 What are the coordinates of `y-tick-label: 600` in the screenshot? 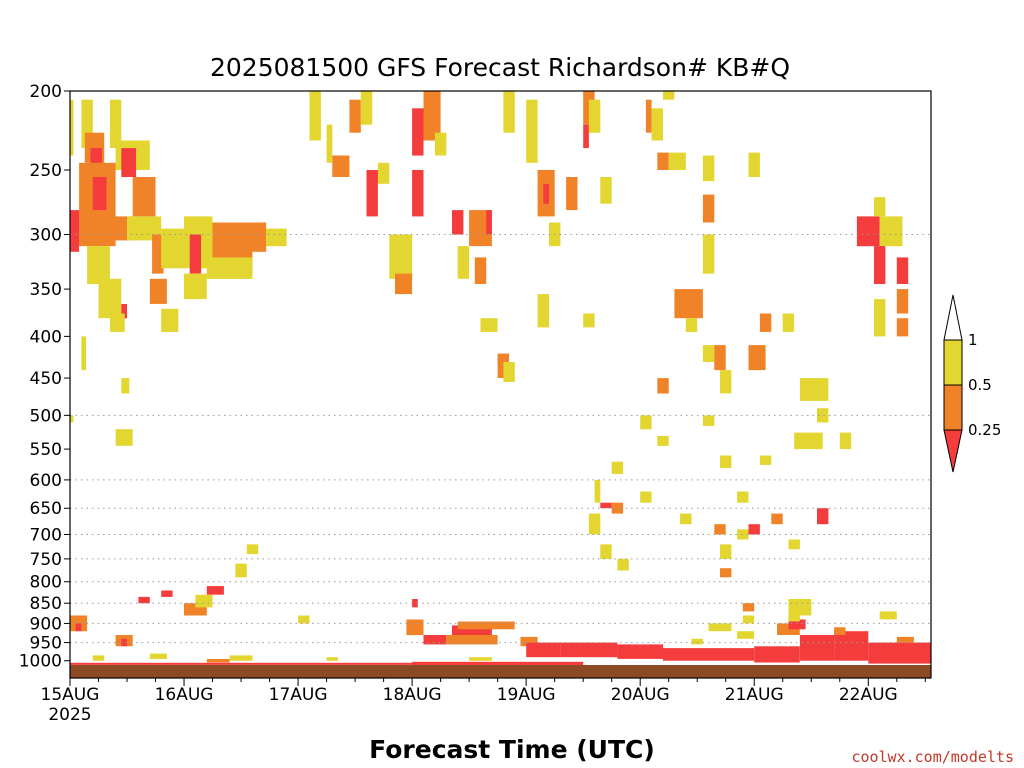 It's located at (46, 481).